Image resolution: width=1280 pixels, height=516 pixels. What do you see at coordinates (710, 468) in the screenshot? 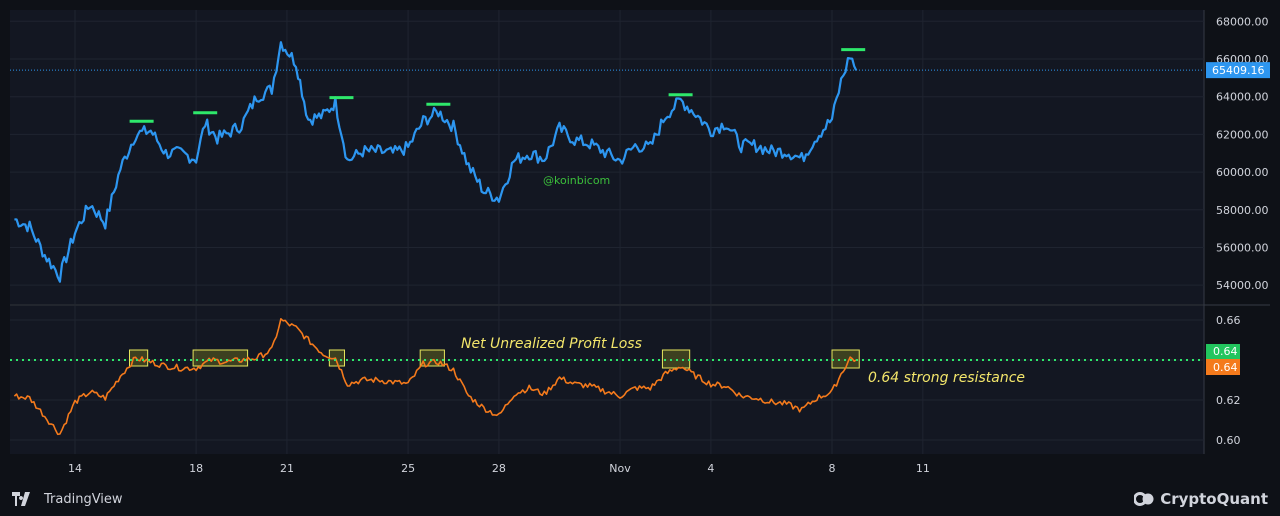
I see `x-tick-label: 4` at bounding box center [710, 468].